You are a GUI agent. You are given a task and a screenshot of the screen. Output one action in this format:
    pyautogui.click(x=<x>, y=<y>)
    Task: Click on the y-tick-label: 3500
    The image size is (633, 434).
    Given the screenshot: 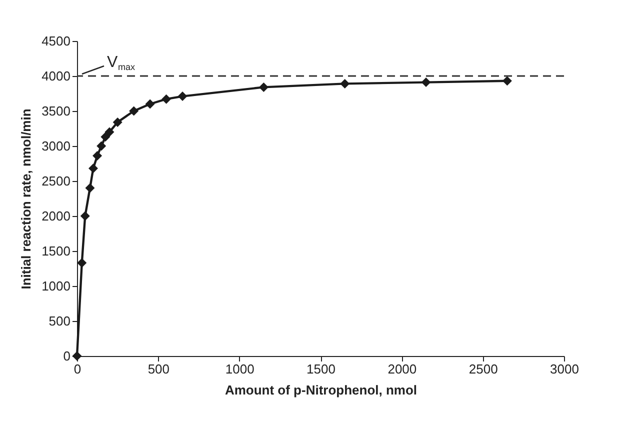 What is the action you would take?
    pyautogui.click(x=56, y=111)
    